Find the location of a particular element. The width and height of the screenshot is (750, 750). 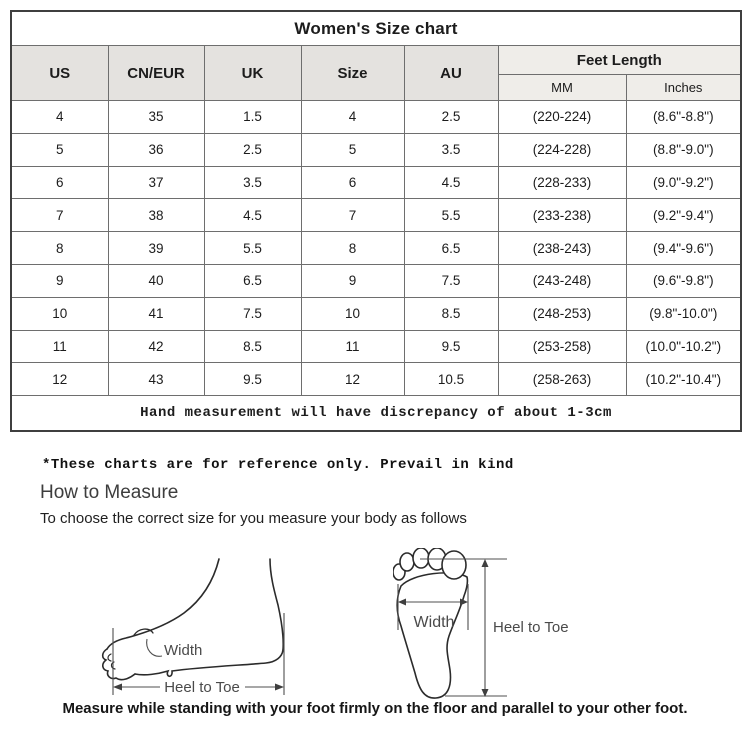

size-cell: (224-228) is located at coordinates (562, 149).